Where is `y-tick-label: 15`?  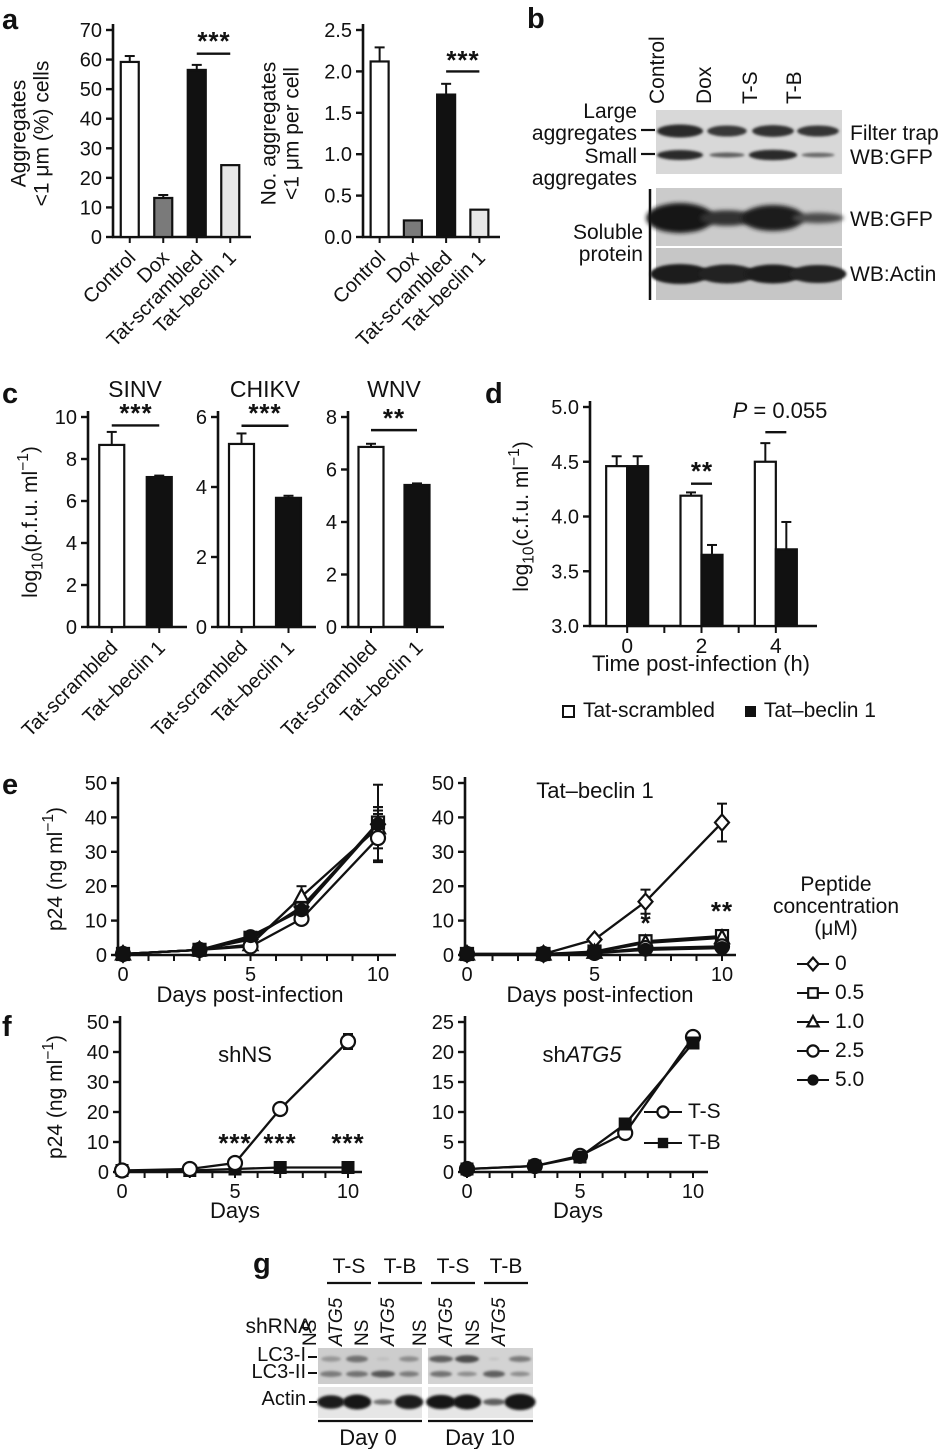 y-tick-label: 15 is located at coordinates (443, 1083).